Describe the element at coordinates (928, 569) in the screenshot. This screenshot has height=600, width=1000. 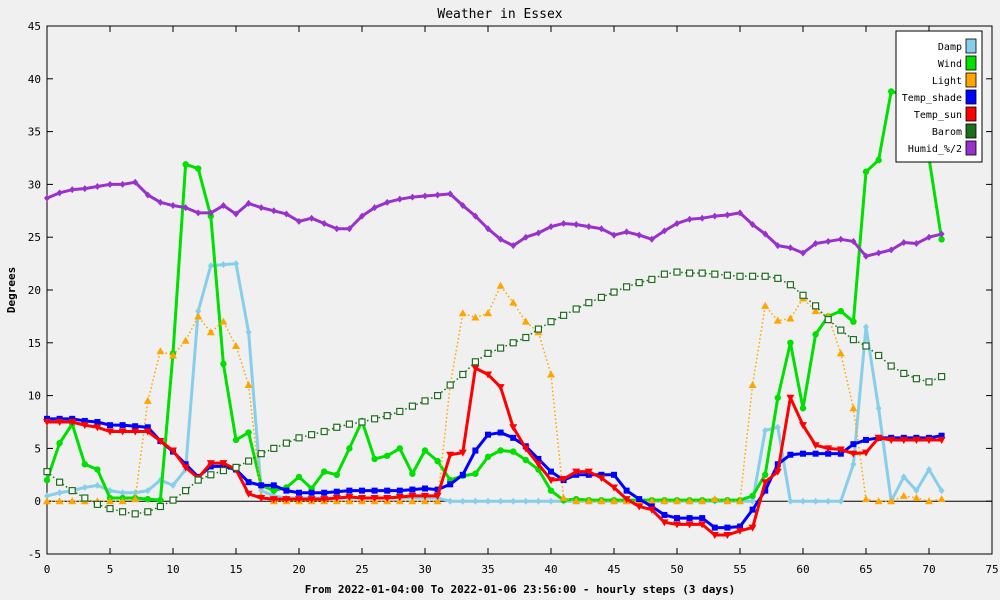
I see `x-tick-label: 70` at that location.